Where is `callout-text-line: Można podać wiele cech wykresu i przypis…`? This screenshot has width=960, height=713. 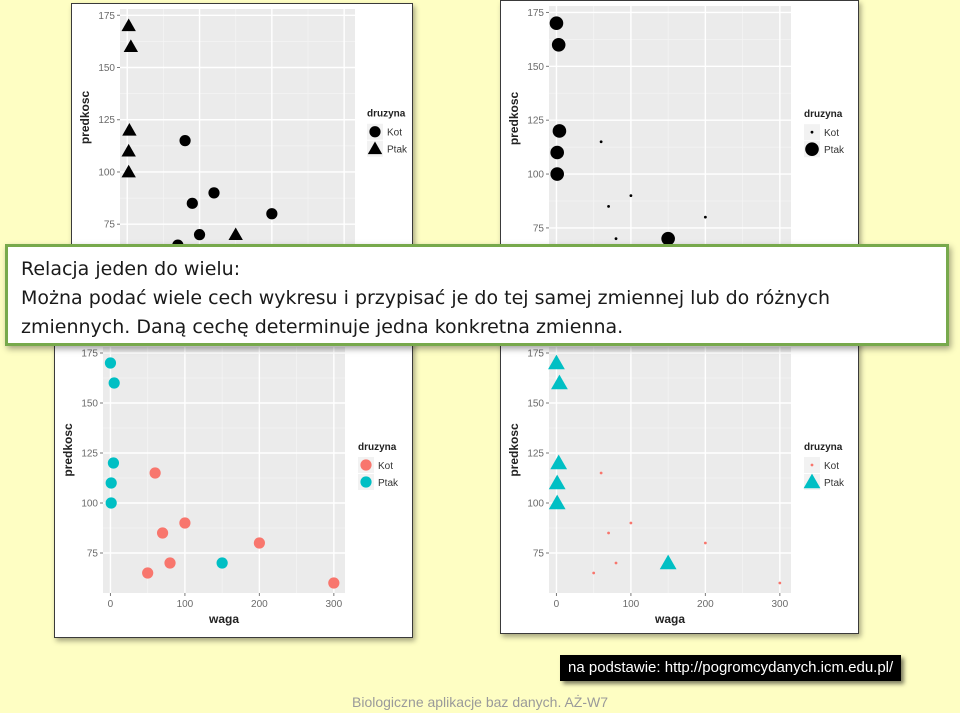
callout-text-line: Można podać wiele cech wykresu i przypis… is located at coordinates (426, 298).